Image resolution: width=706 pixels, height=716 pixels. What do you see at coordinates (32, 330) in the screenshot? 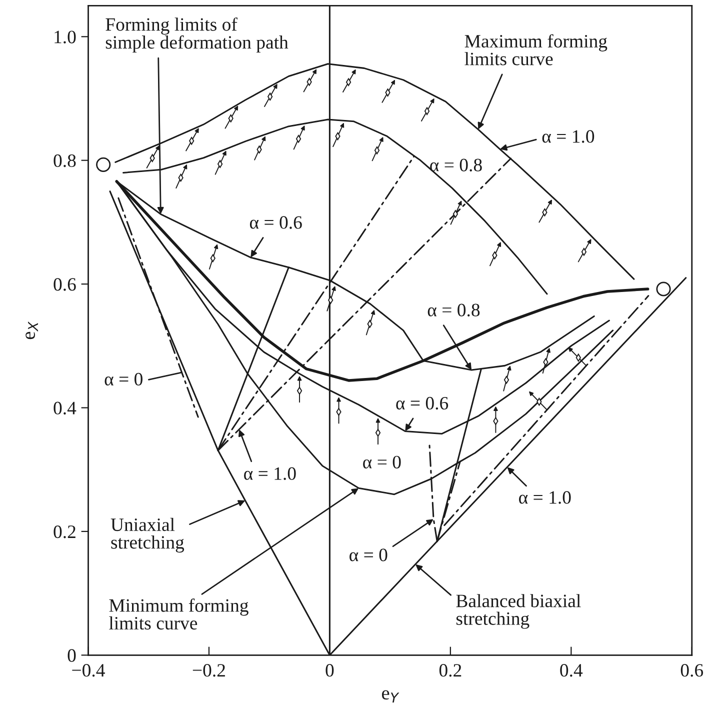
I see `y-axis-title: e$_{X}$` at bounding box center [32, 330].